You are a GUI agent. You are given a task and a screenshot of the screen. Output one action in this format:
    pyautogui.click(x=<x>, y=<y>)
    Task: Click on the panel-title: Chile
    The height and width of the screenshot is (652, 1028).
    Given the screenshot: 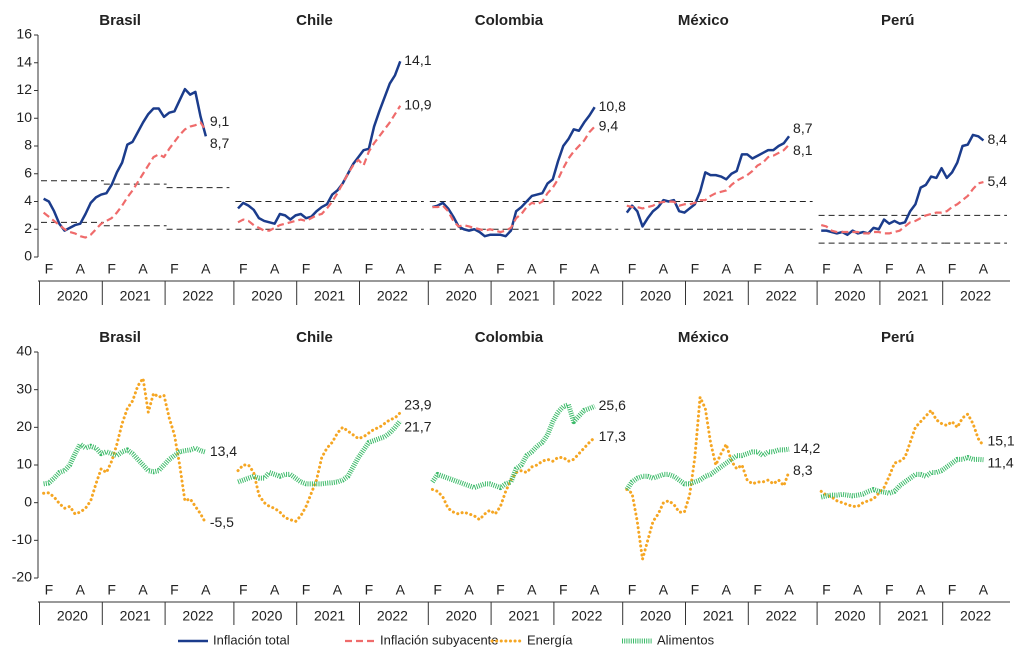 What is the action you would take?
    pyautogui.click(x=314, y=337)
    